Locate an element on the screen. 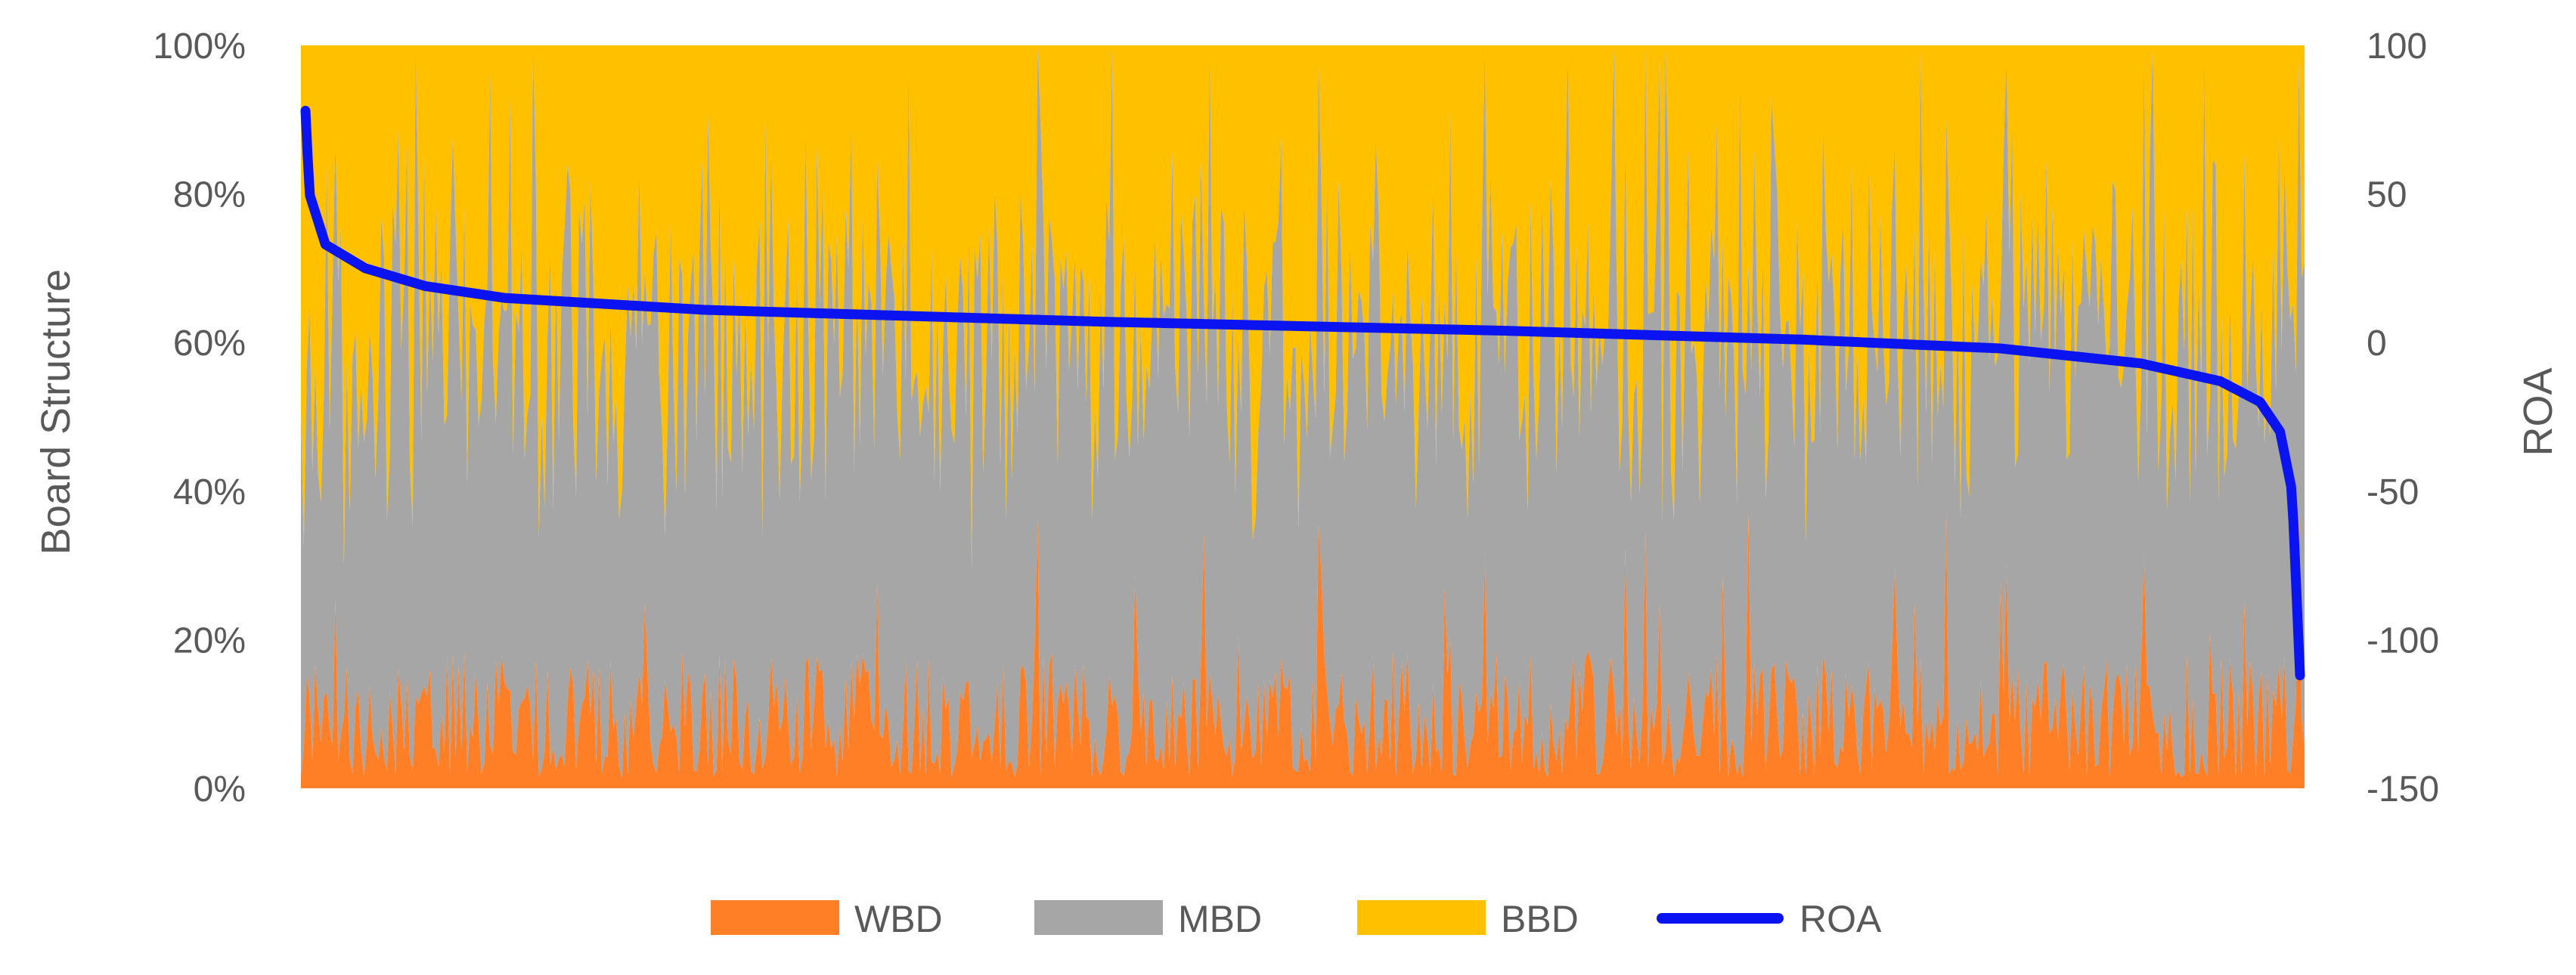  y2-tick-label: 50 is located at coordinates (2387, 195).